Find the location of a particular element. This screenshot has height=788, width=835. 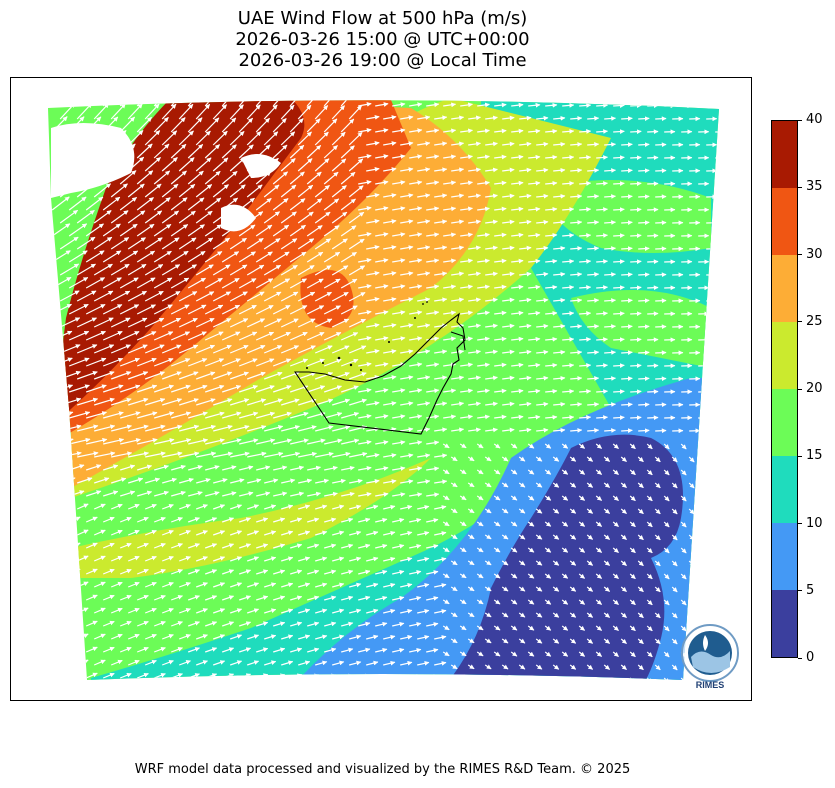

title-line-2: 2026-03-26 15:00 @ UTC+00:00 is located at coordinates (382, 39).